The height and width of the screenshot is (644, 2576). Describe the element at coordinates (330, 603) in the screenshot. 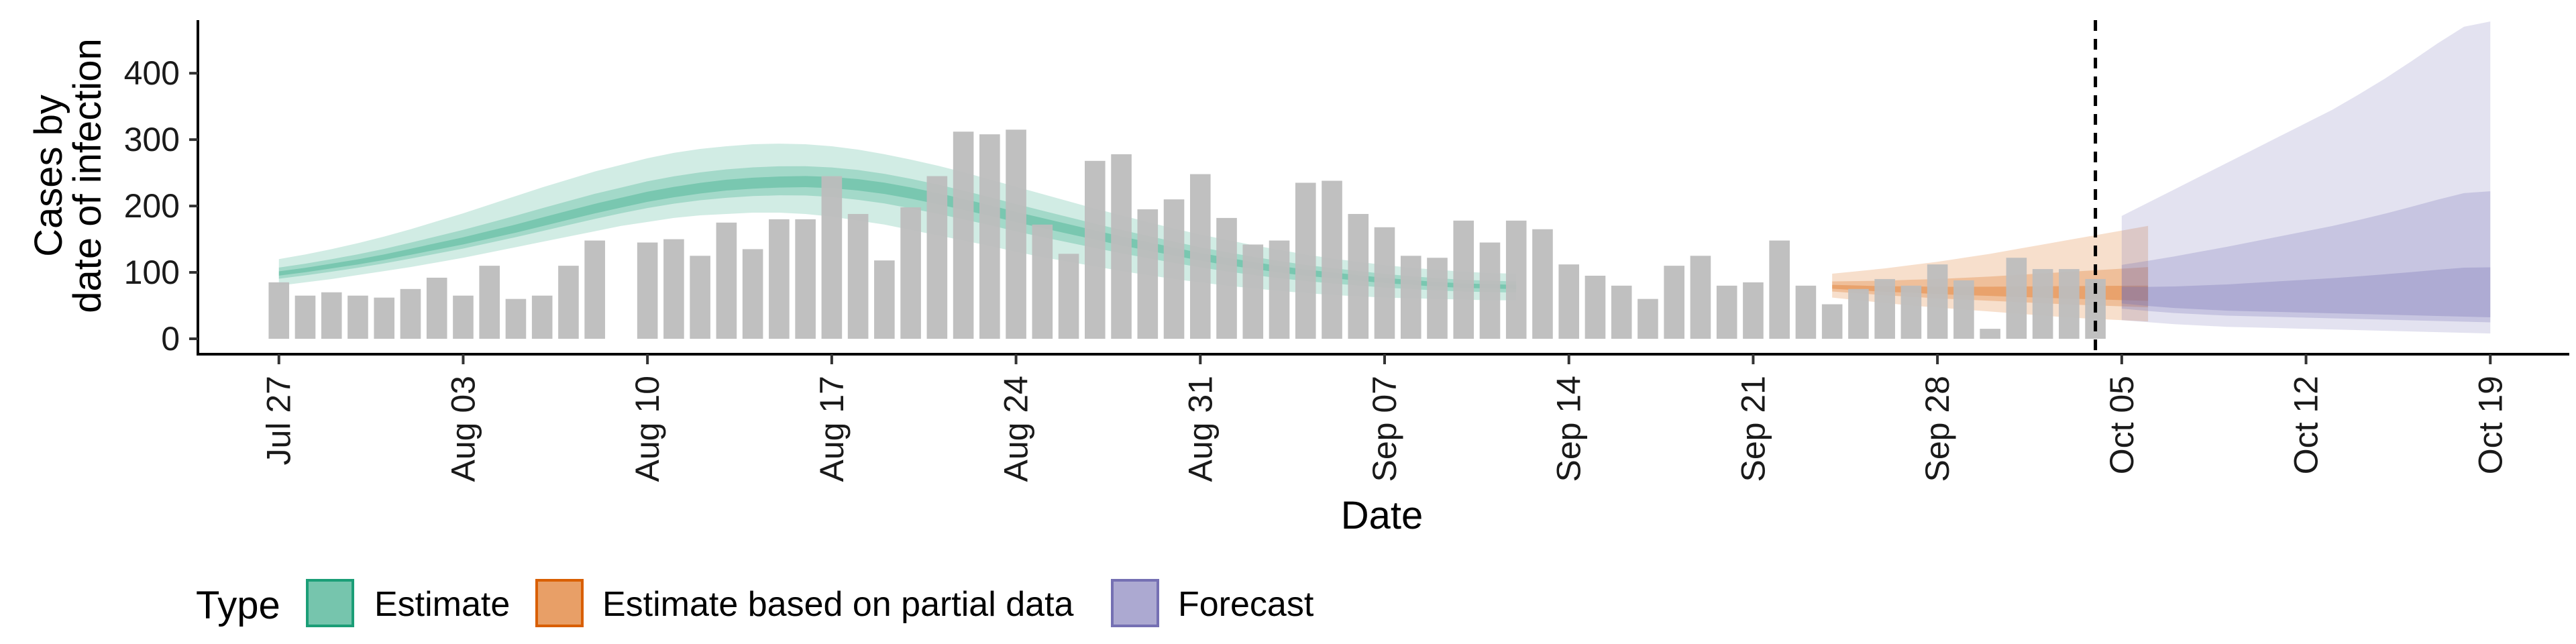

I see `legend-key-estimate` at that location.